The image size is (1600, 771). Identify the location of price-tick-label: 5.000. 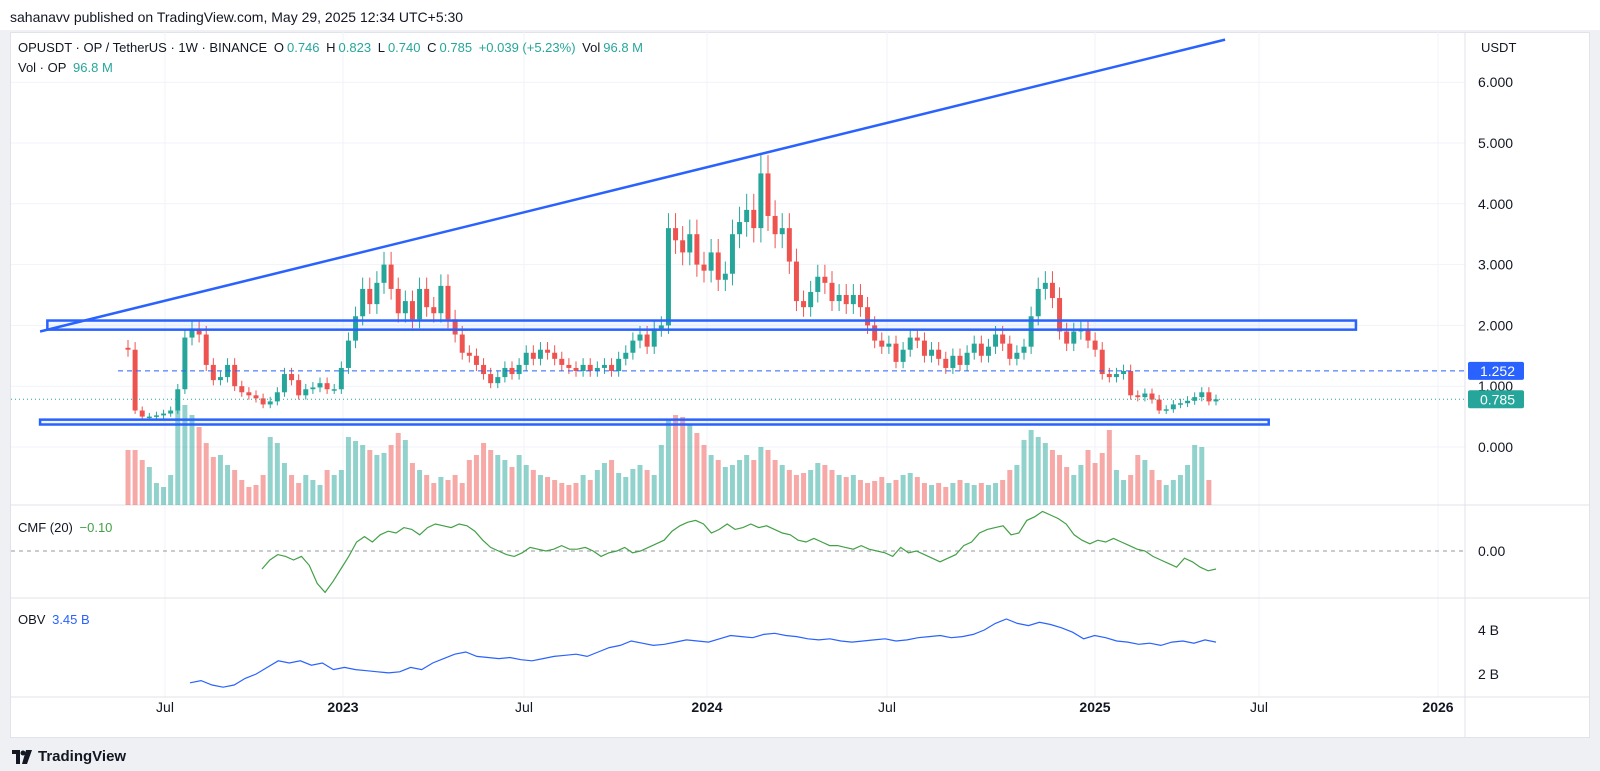
(1495, 143).